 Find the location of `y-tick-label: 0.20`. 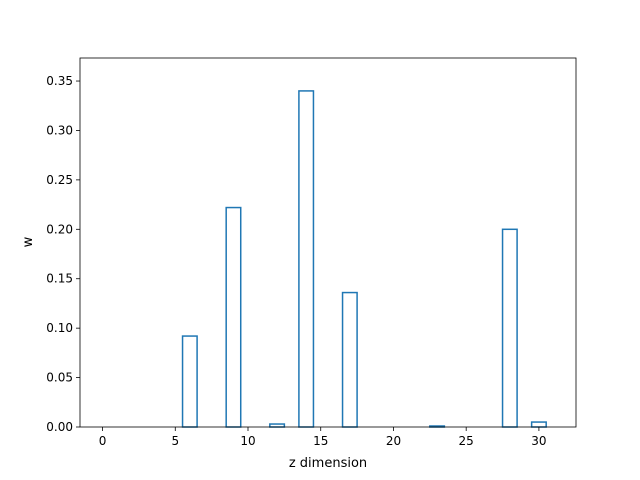

y-tick-label: 0.20 is located at coordinates (59, 229).